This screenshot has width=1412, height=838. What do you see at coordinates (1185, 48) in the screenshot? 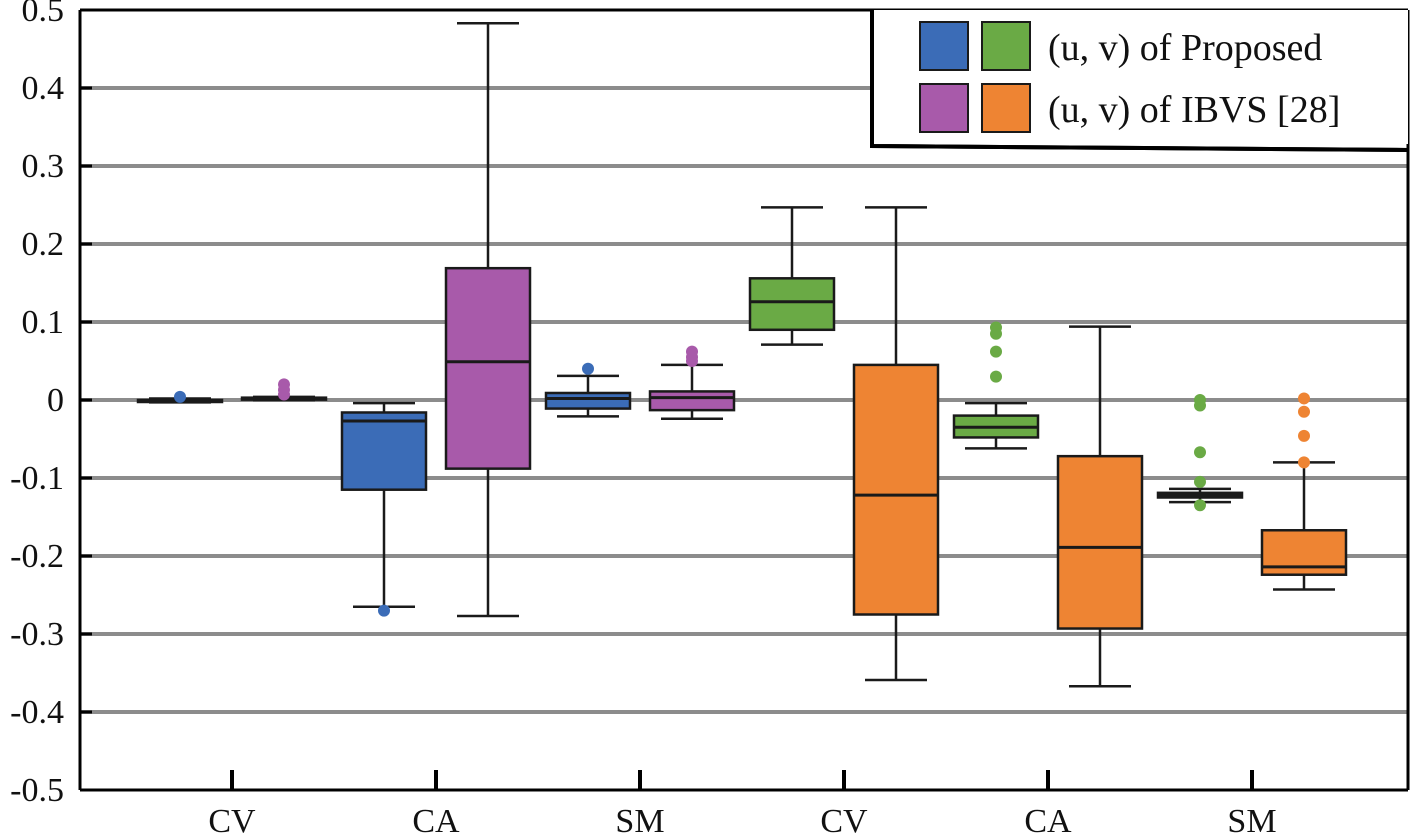
I see `legend-label: (u, v) of Proposed` at bounding box center [1185, 48].